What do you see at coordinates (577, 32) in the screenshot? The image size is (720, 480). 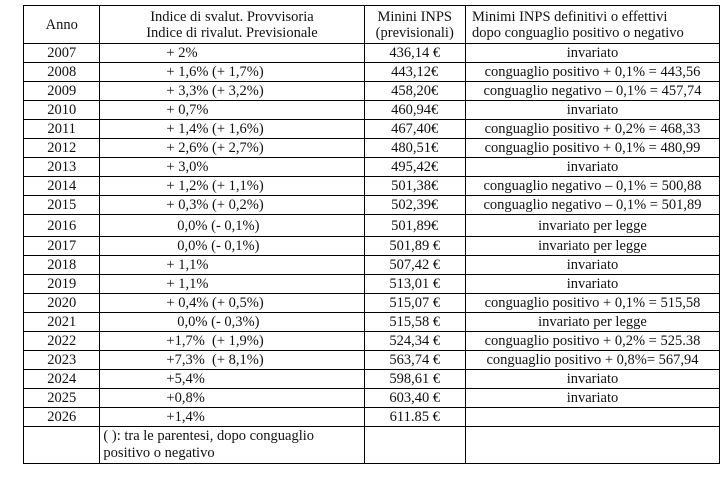 I see `header-definitivi-line2: dopo conguaglio positivo o negativo` at bounding box center [577, 32].